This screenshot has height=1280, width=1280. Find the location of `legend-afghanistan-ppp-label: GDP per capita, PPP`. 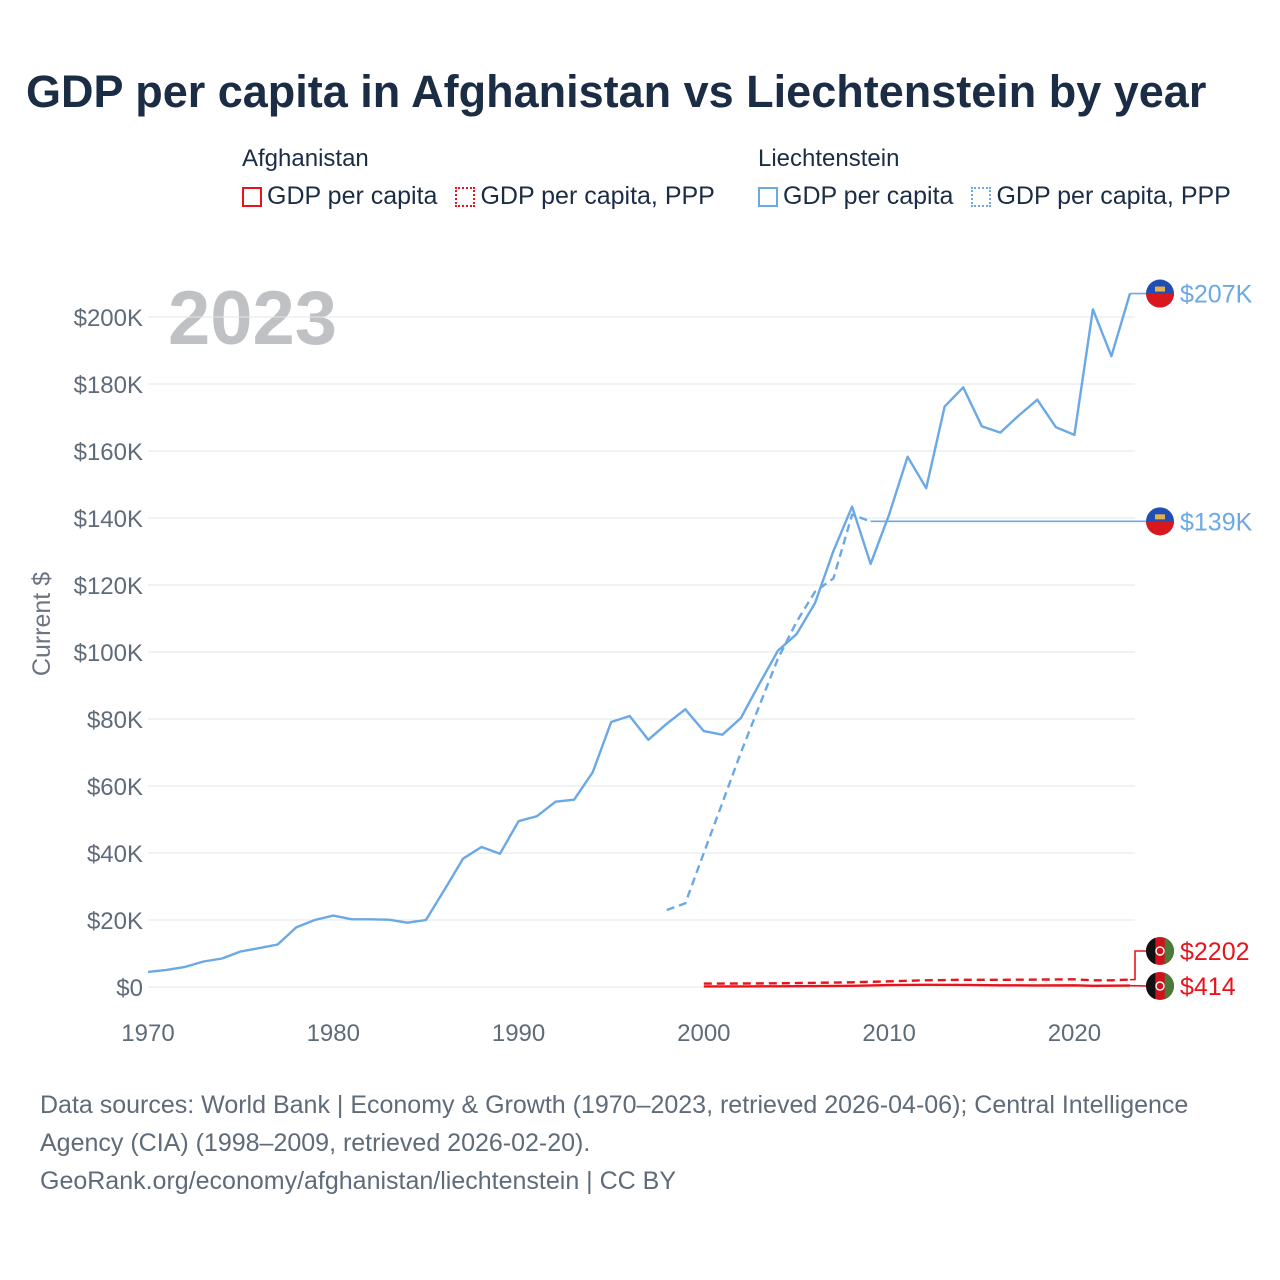

legend-afghanistan-ppp-label: GDP per capita, PPP is located at coordinates (597, 196).